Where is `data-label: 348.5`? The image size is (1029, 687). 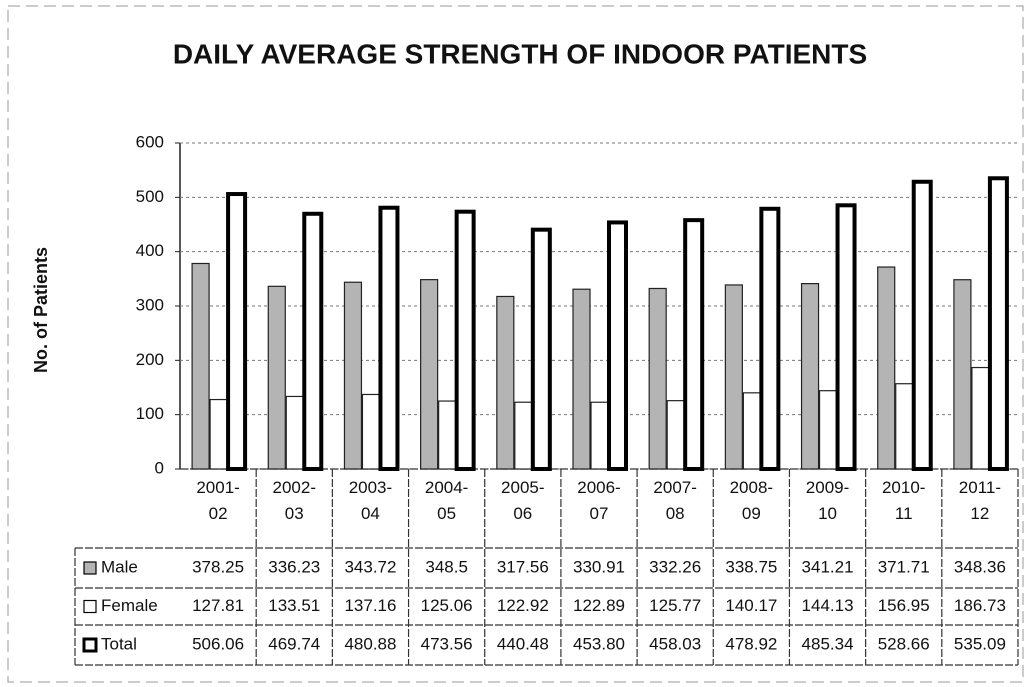
data-label: 348.5 is located at coordinates (446, 566).